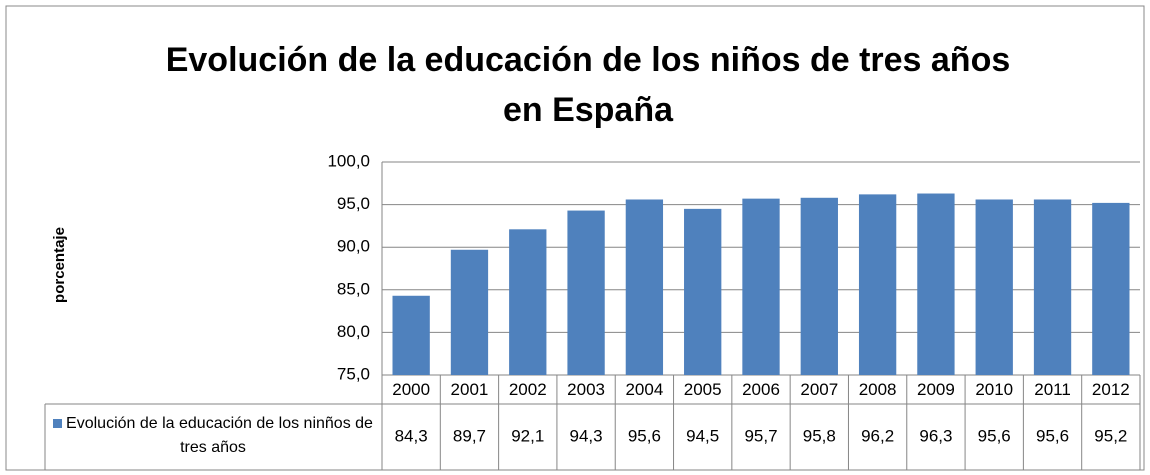 The width and height of the screenshot is (1150, 475). What do you see at coordinates (936, 389) in the screenshot?
I see `x-tick-label: 2009` at bounding box center [936, 389].